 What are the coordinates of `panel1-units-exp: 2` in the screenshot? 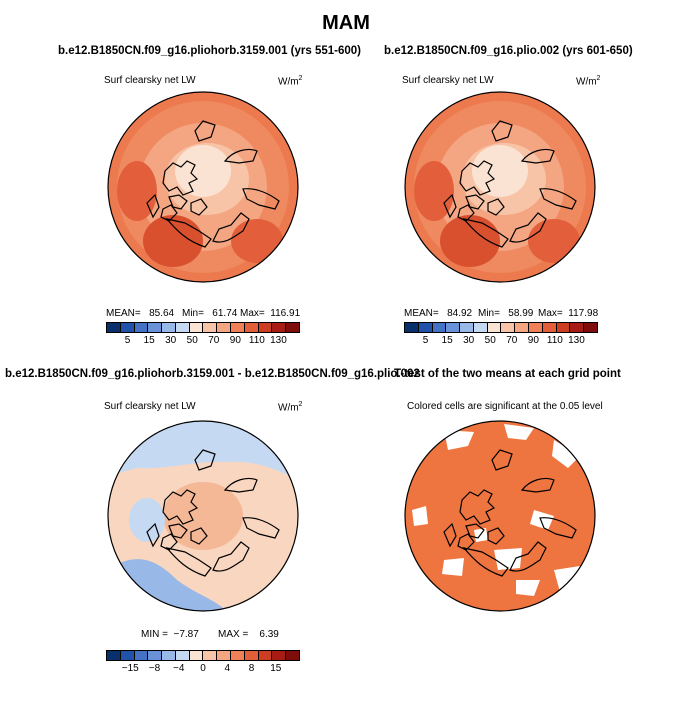 It's located at (300, 78).